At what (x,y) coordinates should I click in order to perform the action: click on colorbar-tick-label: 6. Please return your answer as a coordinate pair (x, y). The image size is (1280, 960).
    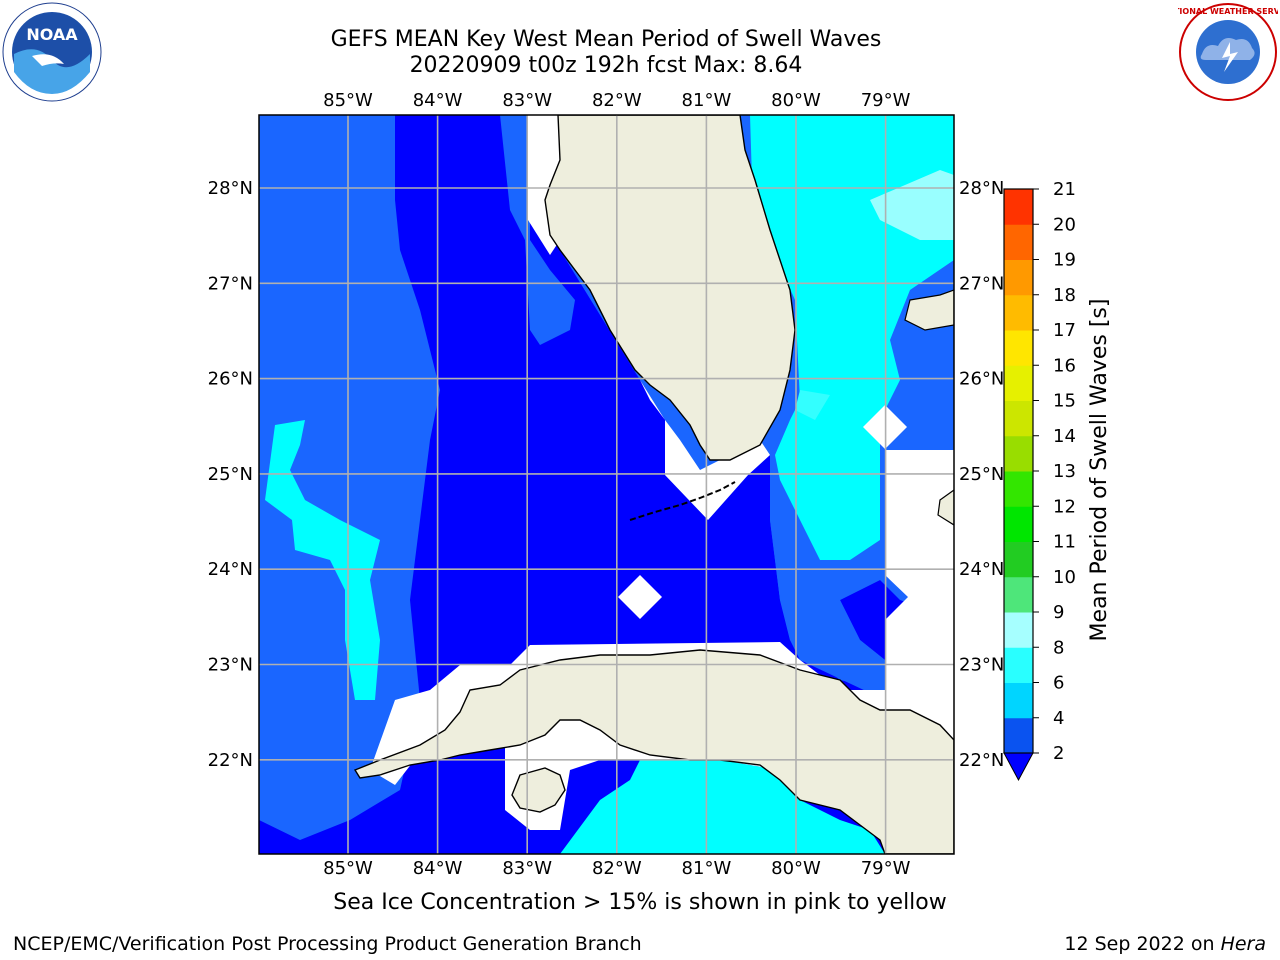
    Looking at the image, I should click on (1058, 683).